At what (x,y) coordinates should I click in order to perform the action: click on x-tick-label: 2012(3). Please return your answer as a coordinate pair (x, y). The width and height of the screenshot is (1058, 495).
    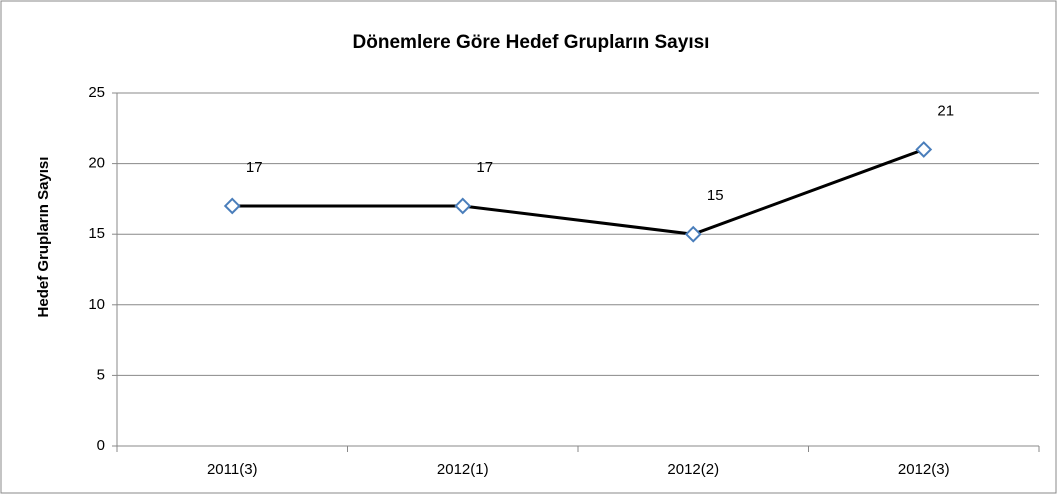
    Looking at the image, I should click on (924, 469).